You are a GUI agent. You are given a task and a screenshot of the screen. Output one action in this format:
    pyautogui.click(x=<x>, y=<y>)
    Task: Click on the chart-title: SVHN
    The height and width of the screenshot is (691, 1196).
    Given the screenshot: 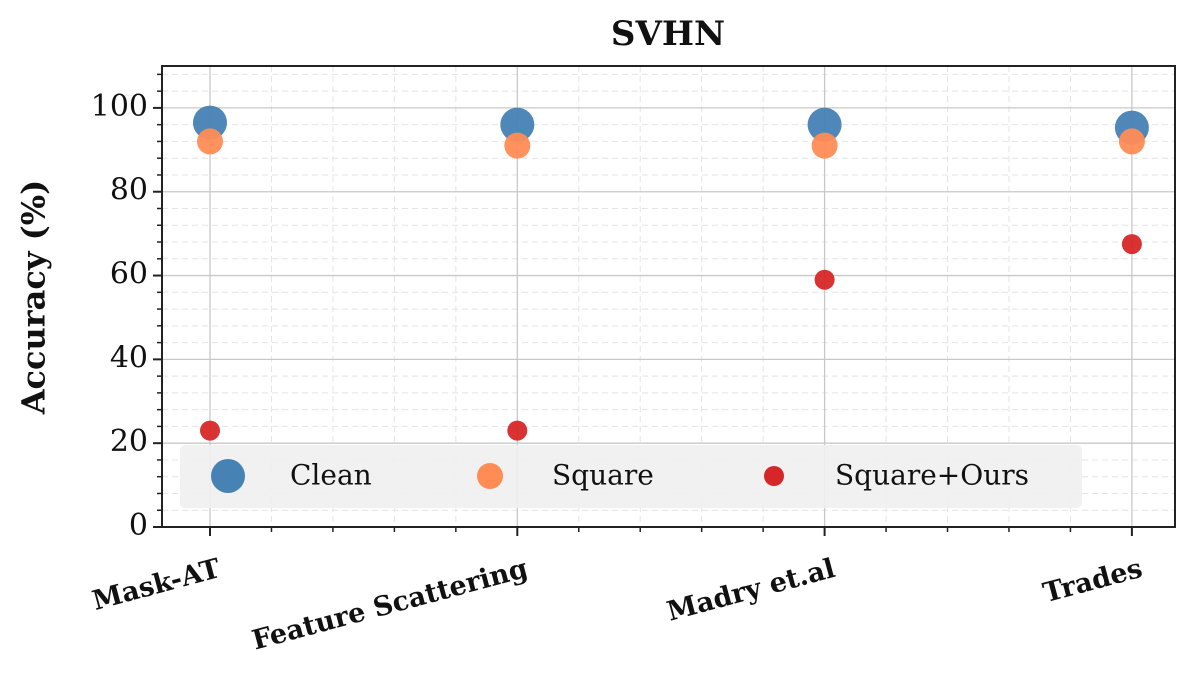 What is the action you would take?
    pyautogui.click(x=668, y=34)
    